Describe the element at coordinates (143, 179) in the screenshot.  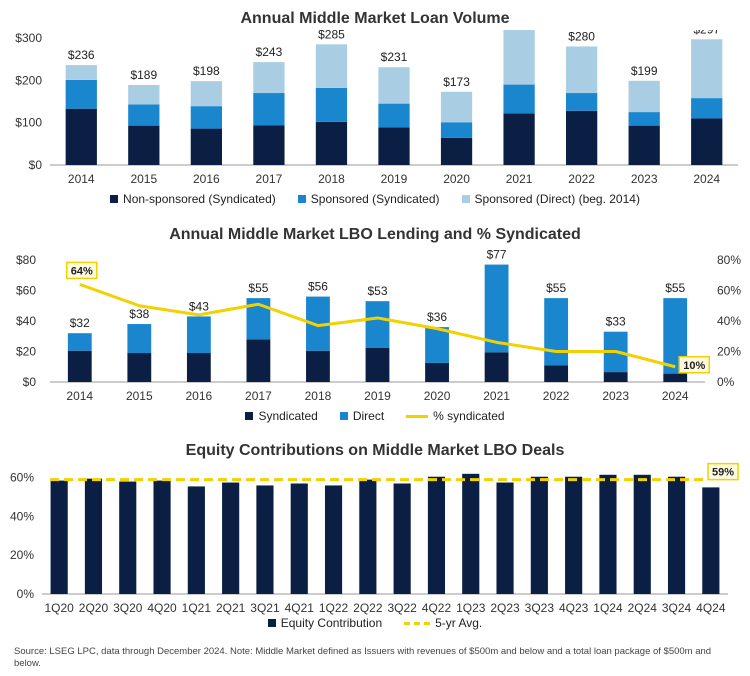
I see `x-tick-label: 2015` at that location.